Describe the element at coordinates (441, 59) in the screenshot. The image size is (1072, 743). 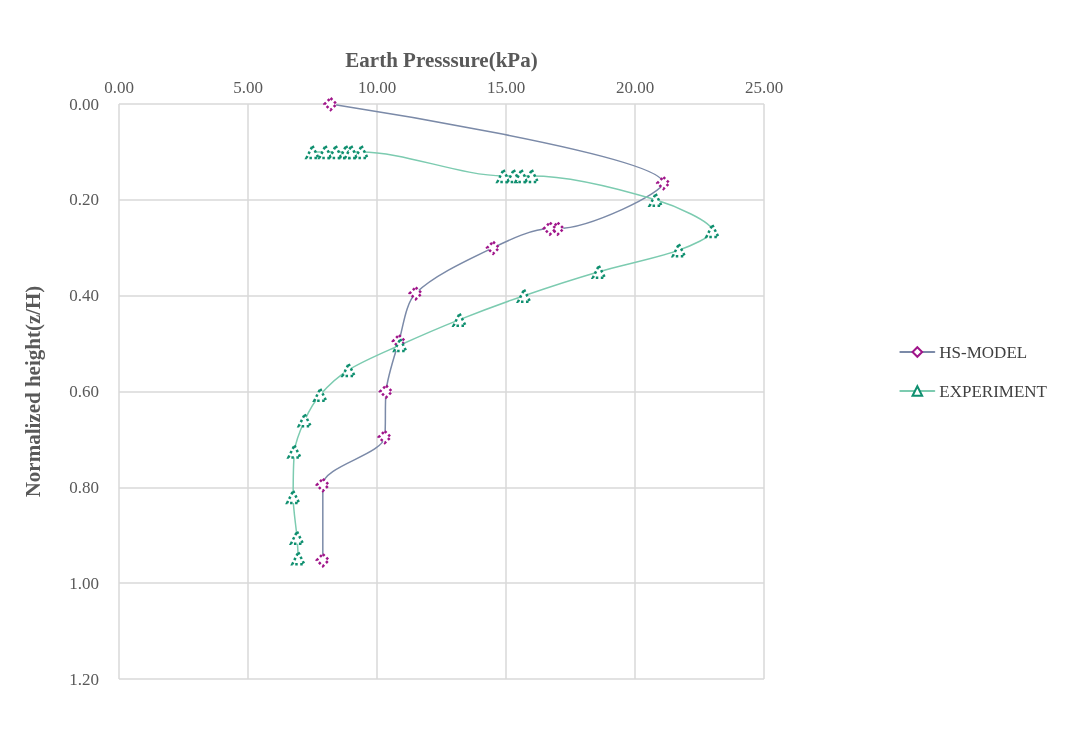
I see `x-axis-title: Earth Presssure(kPa)` at that location.